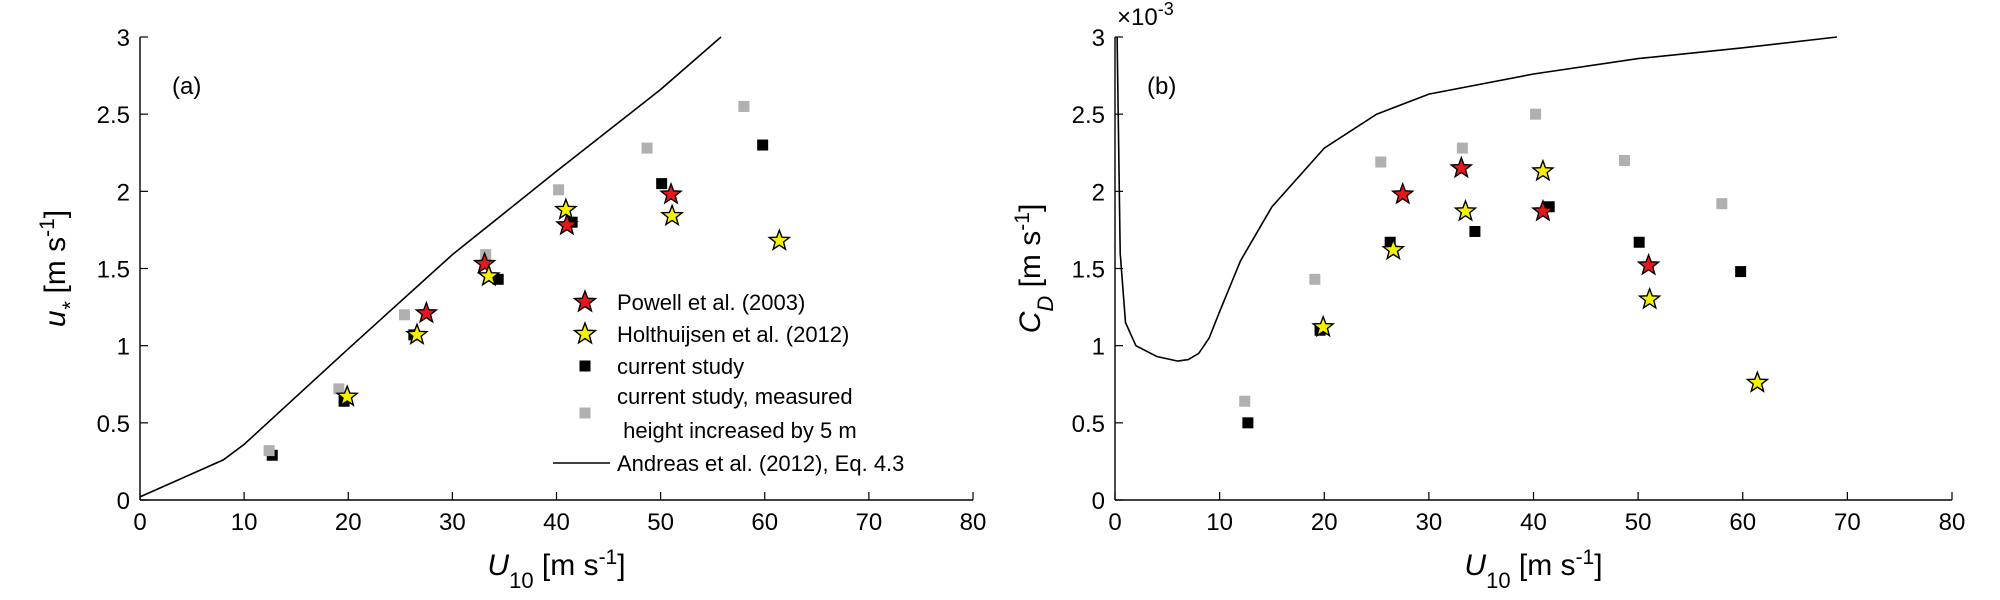 This screenshot has width=2000, height=600. Describe the element at coordinates (680, 366) in the screenshot. I see `legend-label: current study` at that location.